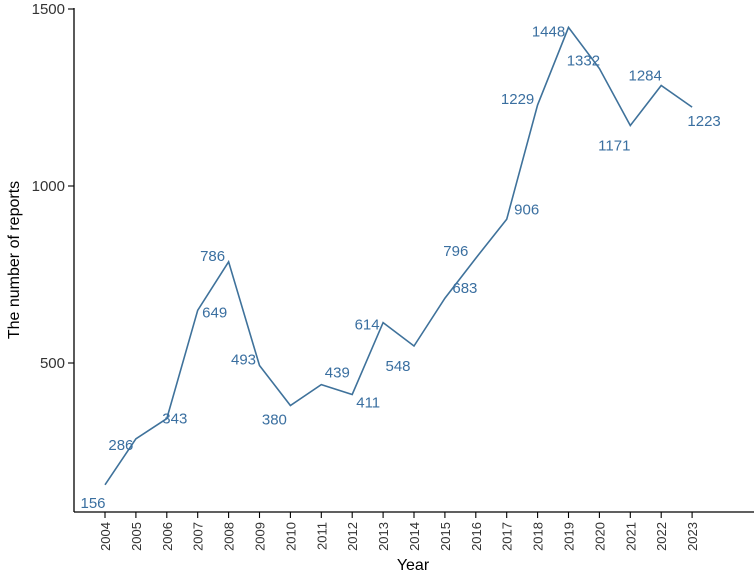 The image size is (754, 574). Describe the element at coordinates (290, 536) in the screenshot. I see `x-tick-label: 2010` at that location.